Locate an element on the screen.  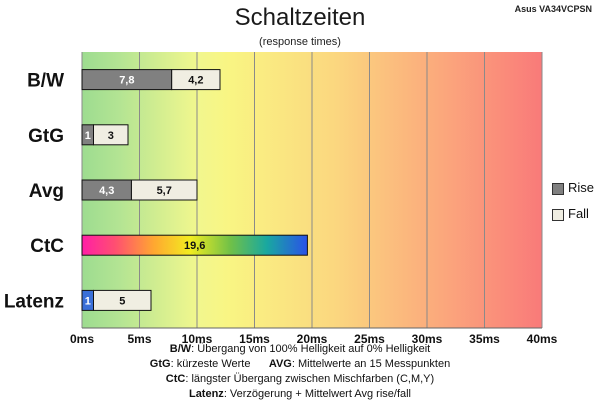
y-category-label: Latenz is located at coordinates (34, 301).